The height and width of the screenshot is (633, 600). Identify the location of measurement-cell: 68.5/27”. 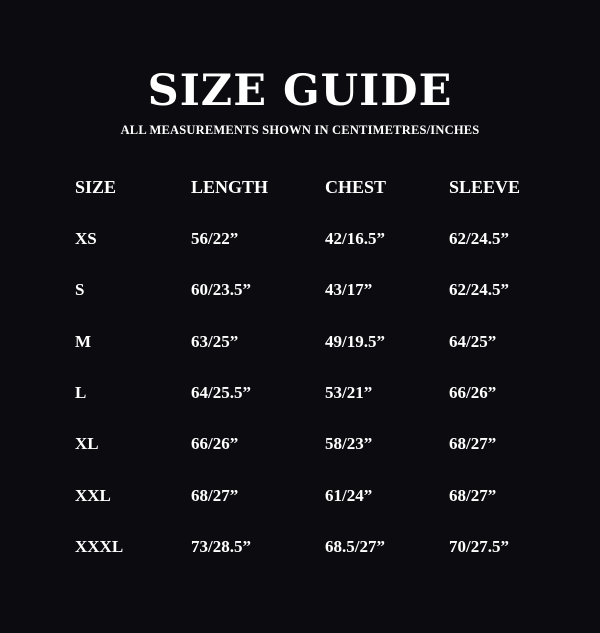
(355, 546).